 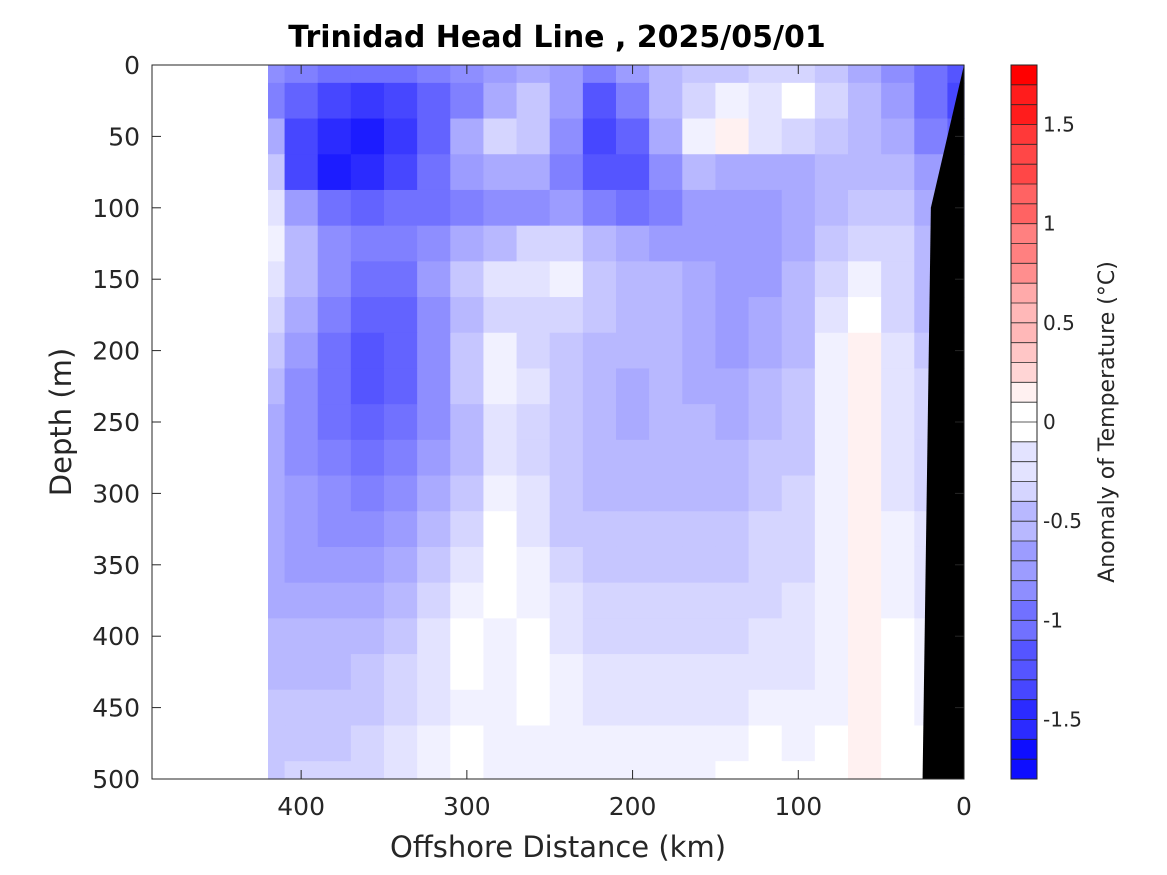 What do you see at coordinates (633, 806) in the screenshot?
I see `x-tick-label: 200` at bounding box center [633, 806].